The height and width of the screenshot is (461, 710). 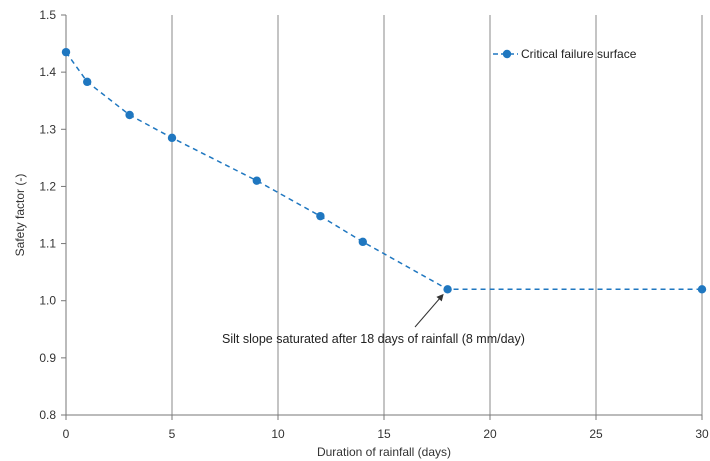 I want to click on x-axis-title: Duration of rainfall (days), so click(x=384, y=452).